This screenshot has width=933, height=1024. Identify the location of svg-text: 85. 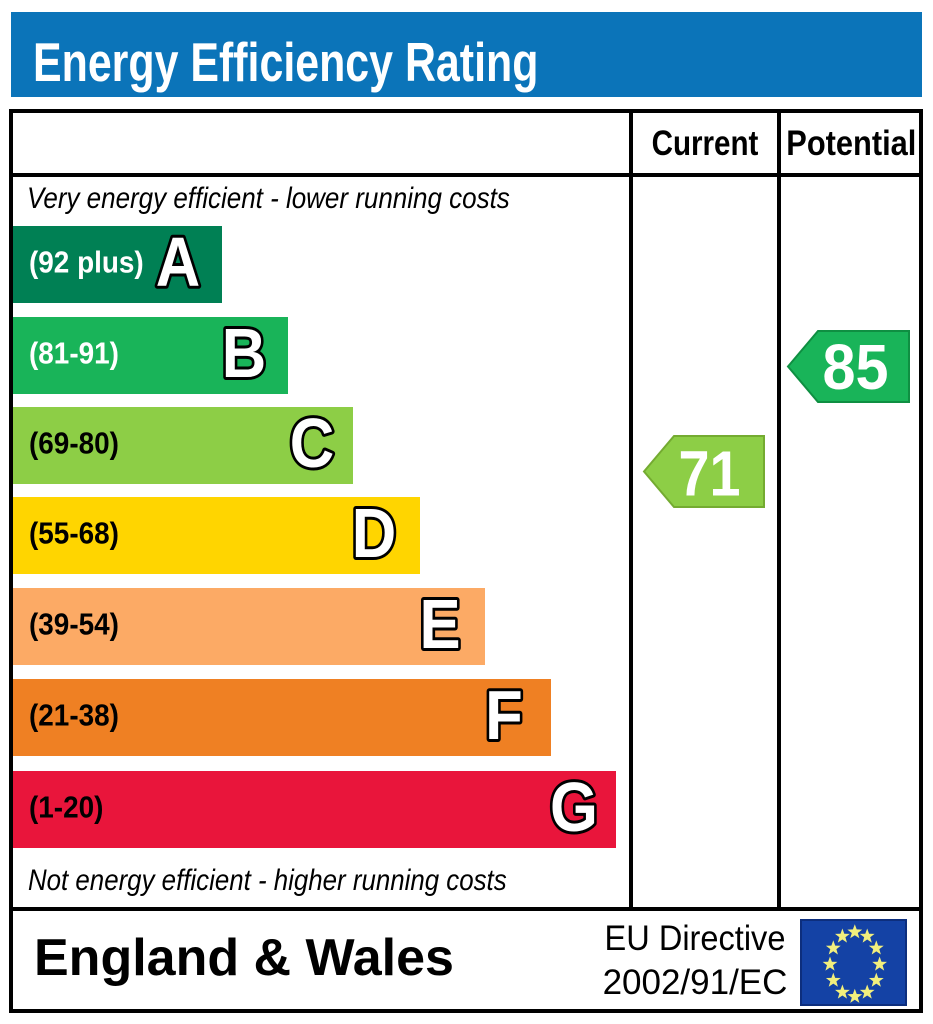
(856, 367).